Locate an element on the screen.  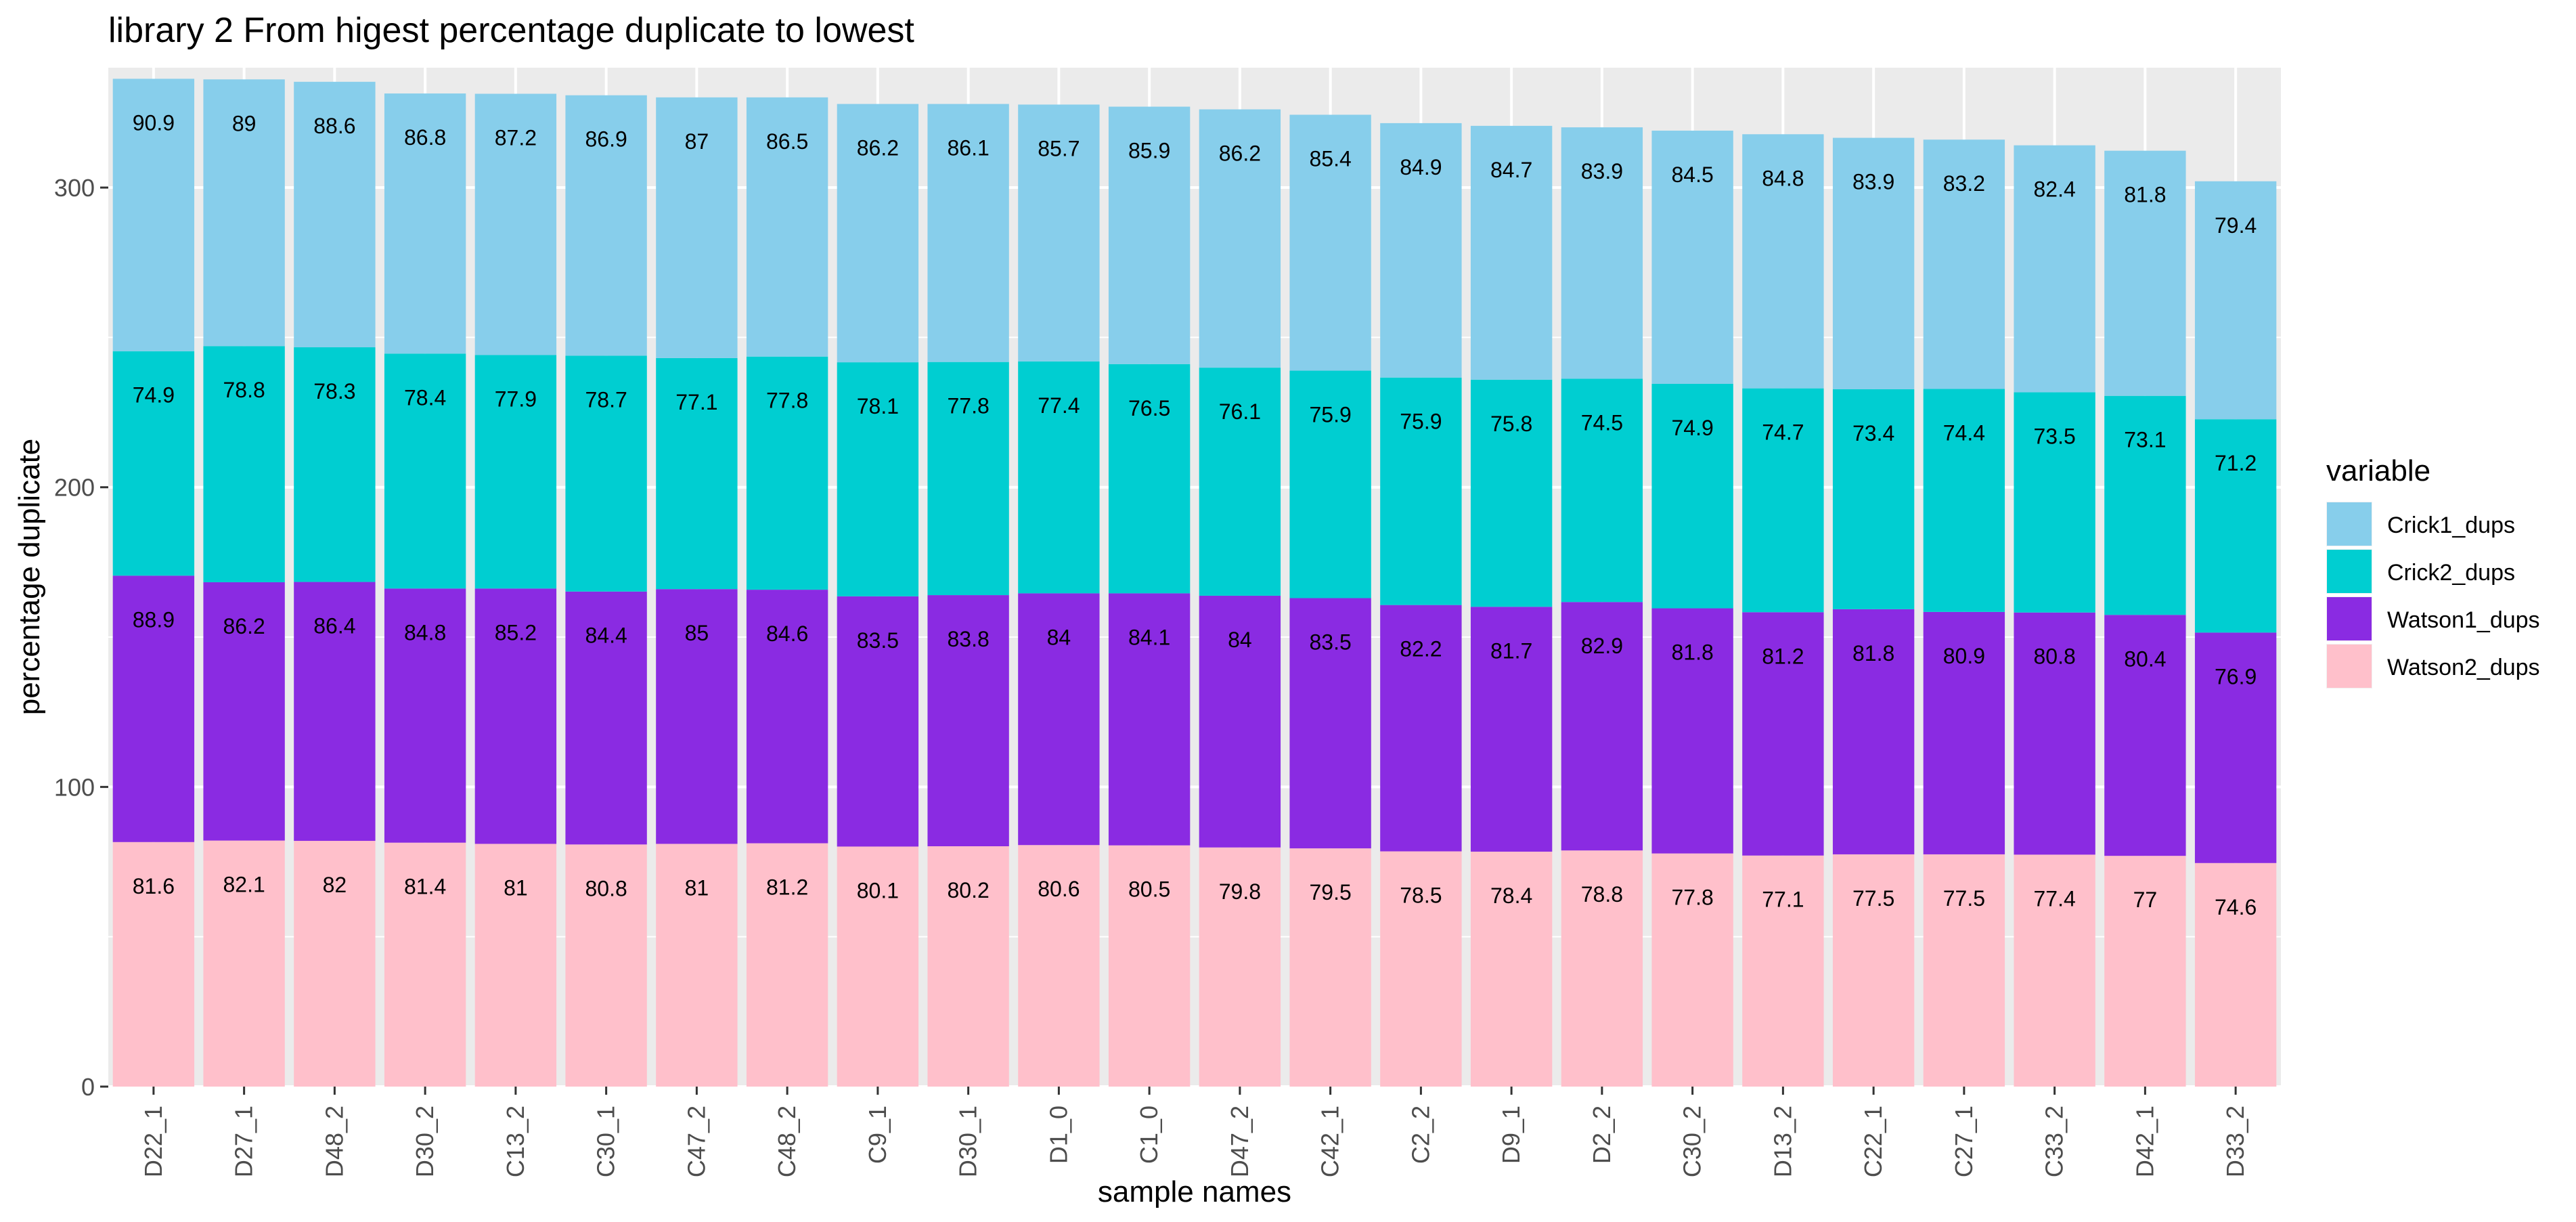
x-tick-label: D48_2 is located at coordinates (334, 1142).